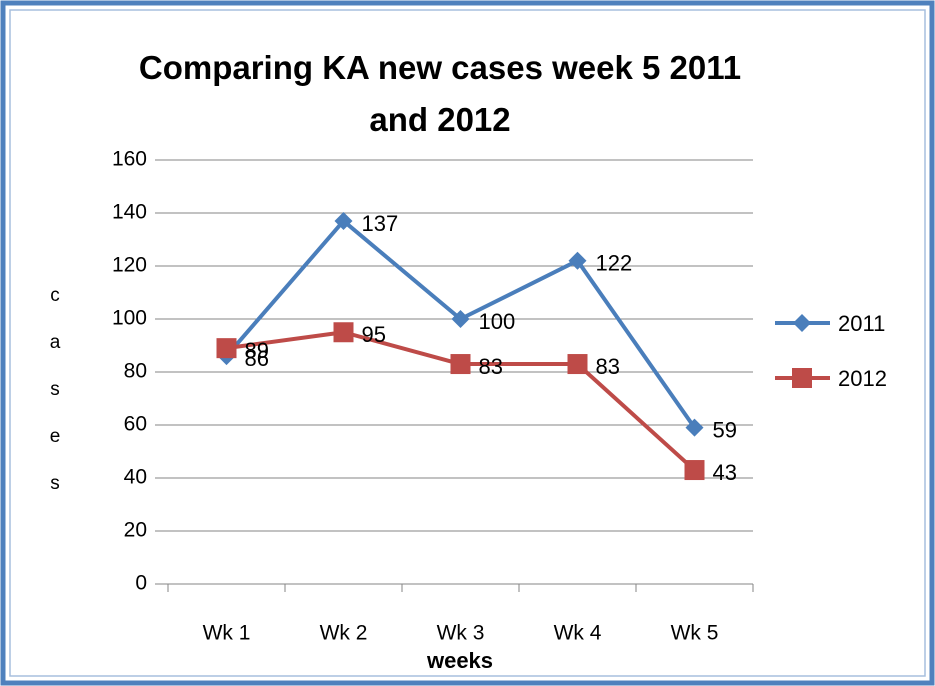 The width and height of the screenshot is (935, 686). I want to click on legend-label: 2011, so click(861, 323).